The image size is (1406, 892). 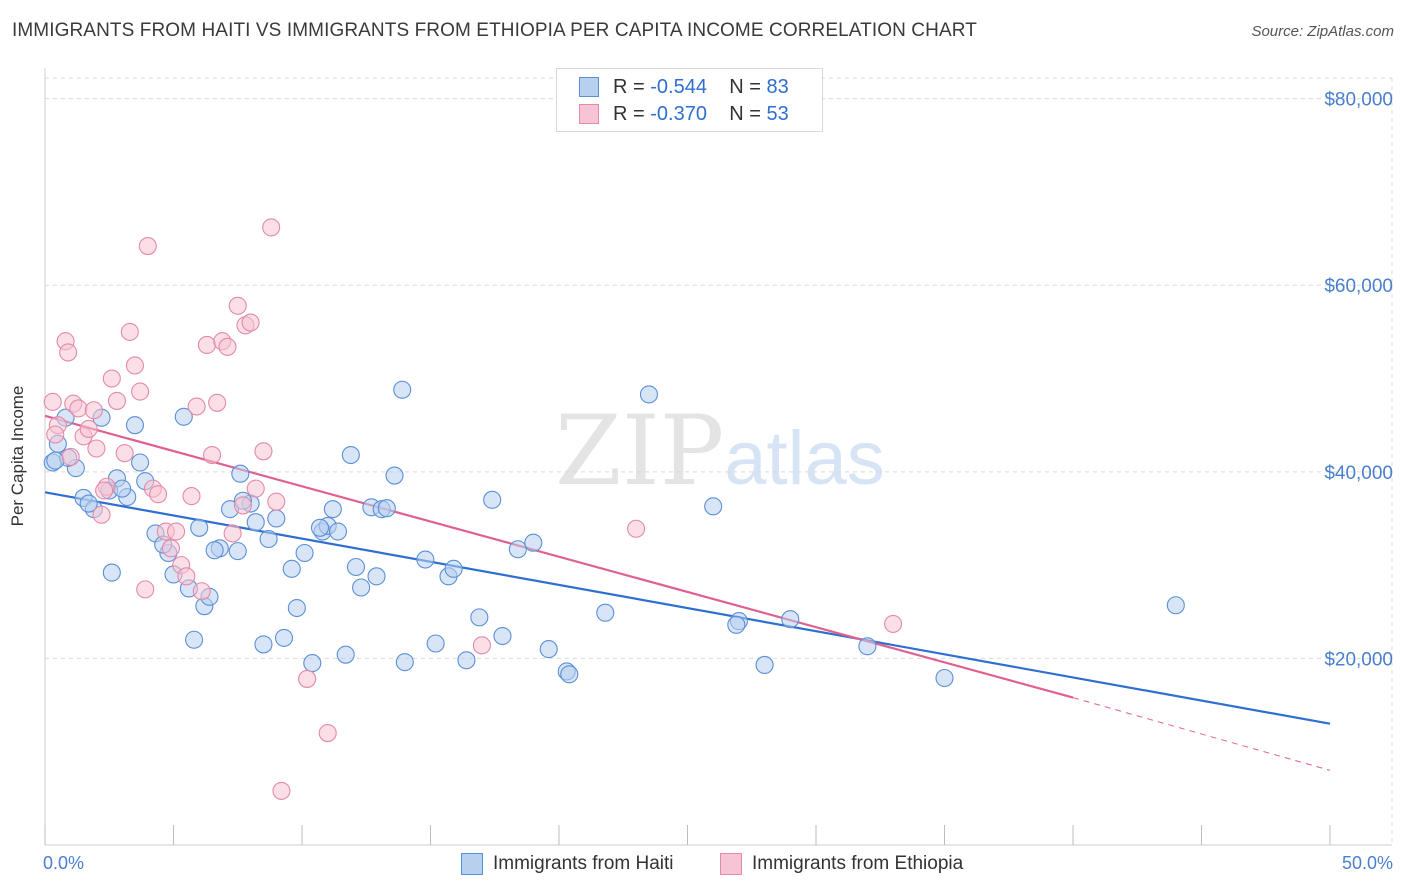 I want to click on ethiopia-trend-extension, so click(x=1201, y=734).